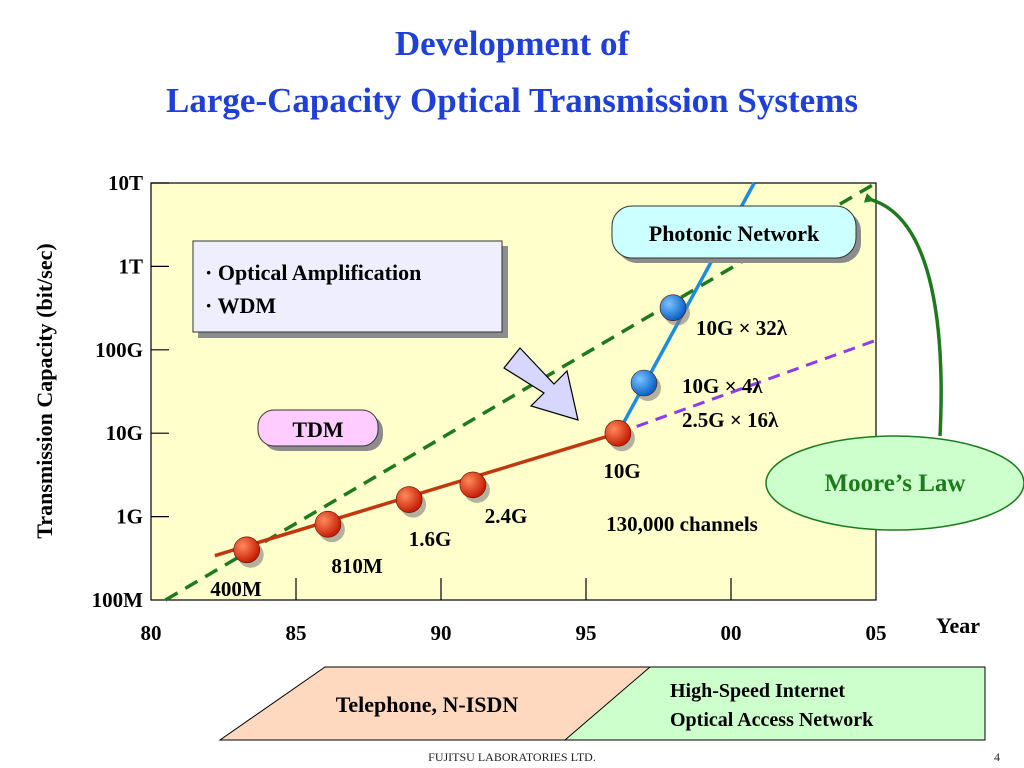 This screenshot has width=1024, height=768. Describe the element at coordinates (541, 384) in the screenshot. I see `technique-arrow` at that location.